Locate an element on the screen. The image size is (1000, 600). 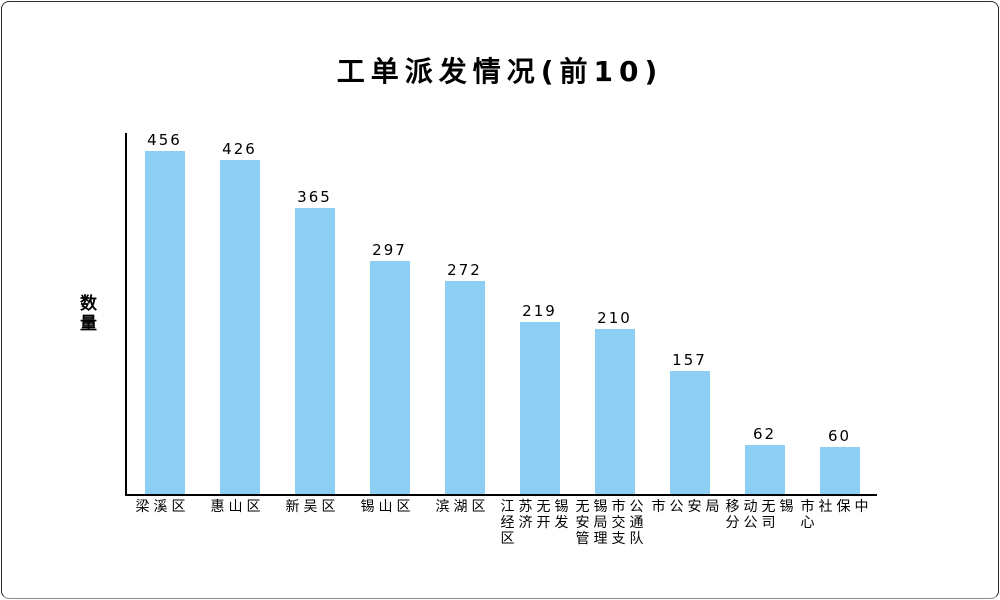
bar-value-label: 426 is located at coordinates (239, 148).